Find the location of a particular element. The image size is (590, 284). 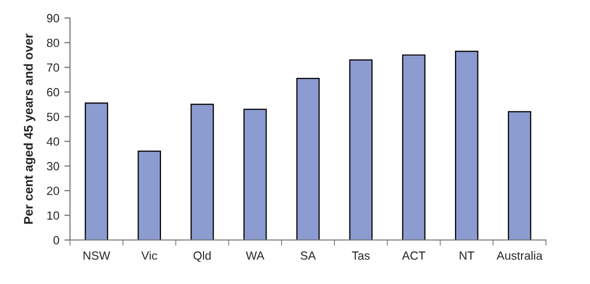

y-axis-title: Per cent aged 45 years and over is located at coordinates (30, 129).